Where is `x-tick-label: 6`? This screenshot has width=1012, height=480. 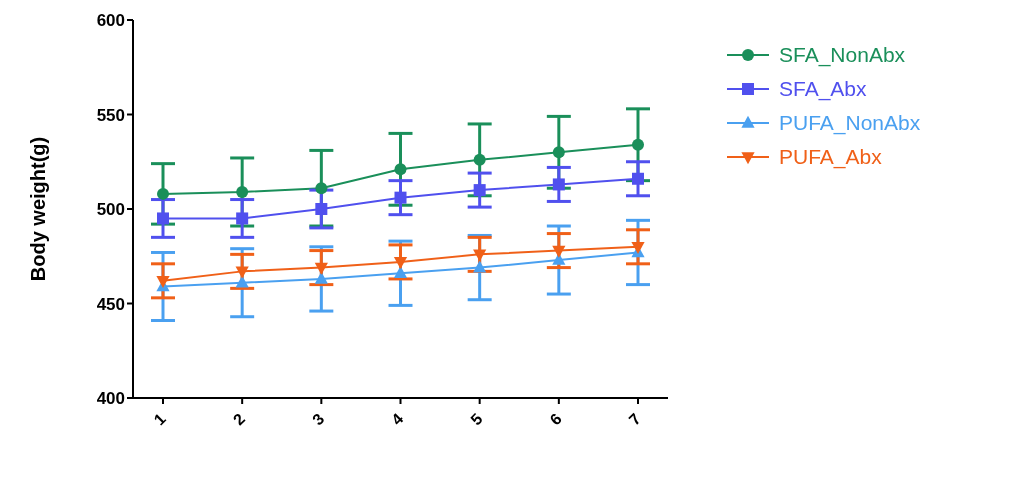
x-tick-label: 6 is located at coordinates (555, 419).